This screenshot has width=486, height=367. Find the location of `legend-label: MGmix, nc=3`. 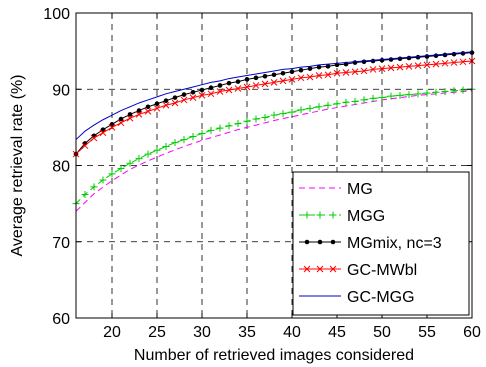

legend-label: MGmix, nc=3 is located at coordinates (394, 243).